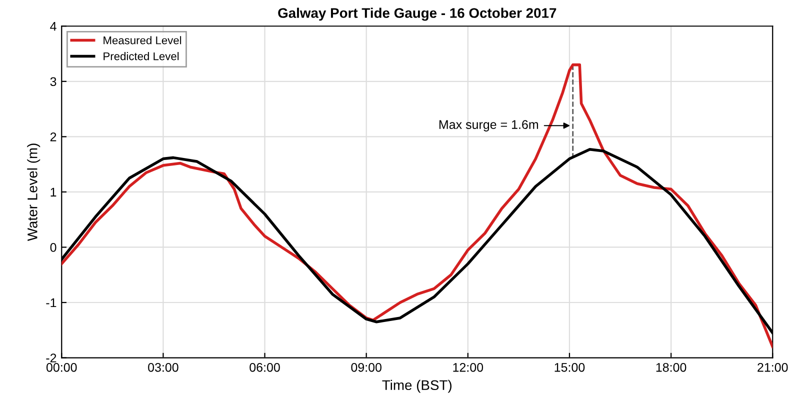  Describe the element at coordinates (53, 247) in the screenshot. I see `y-tick-label: 0` at that location.